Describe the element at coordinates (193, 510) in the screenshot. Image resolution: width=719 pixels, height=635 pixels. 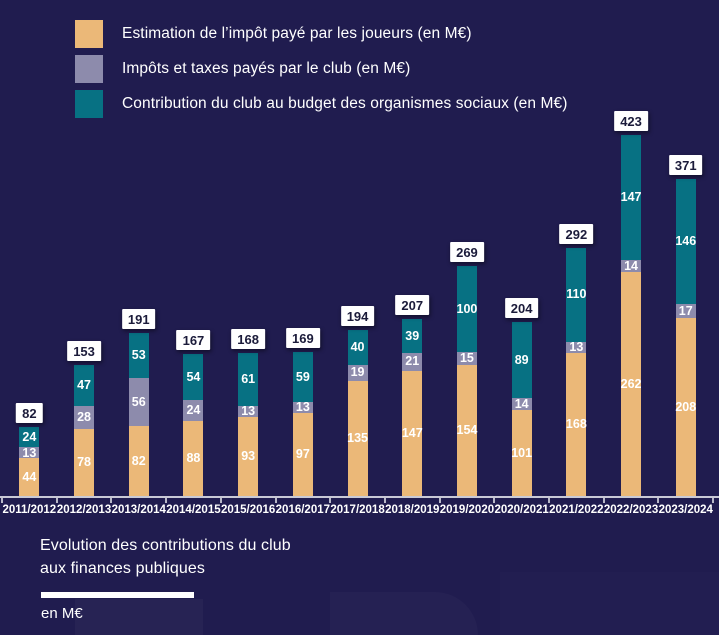
I see `x-axis-label: 2014/2015` at that location.